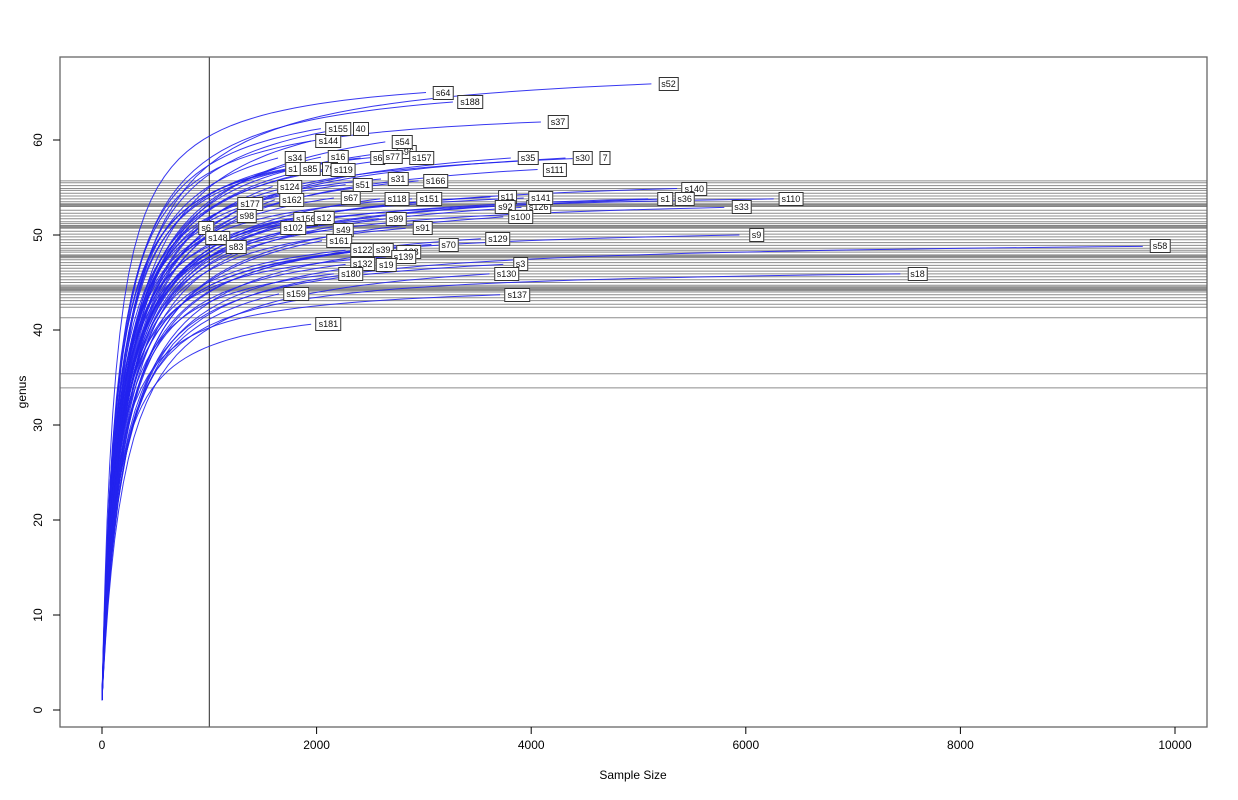  I want to click on y-axis-tick-label: 50, so click(38, 235).